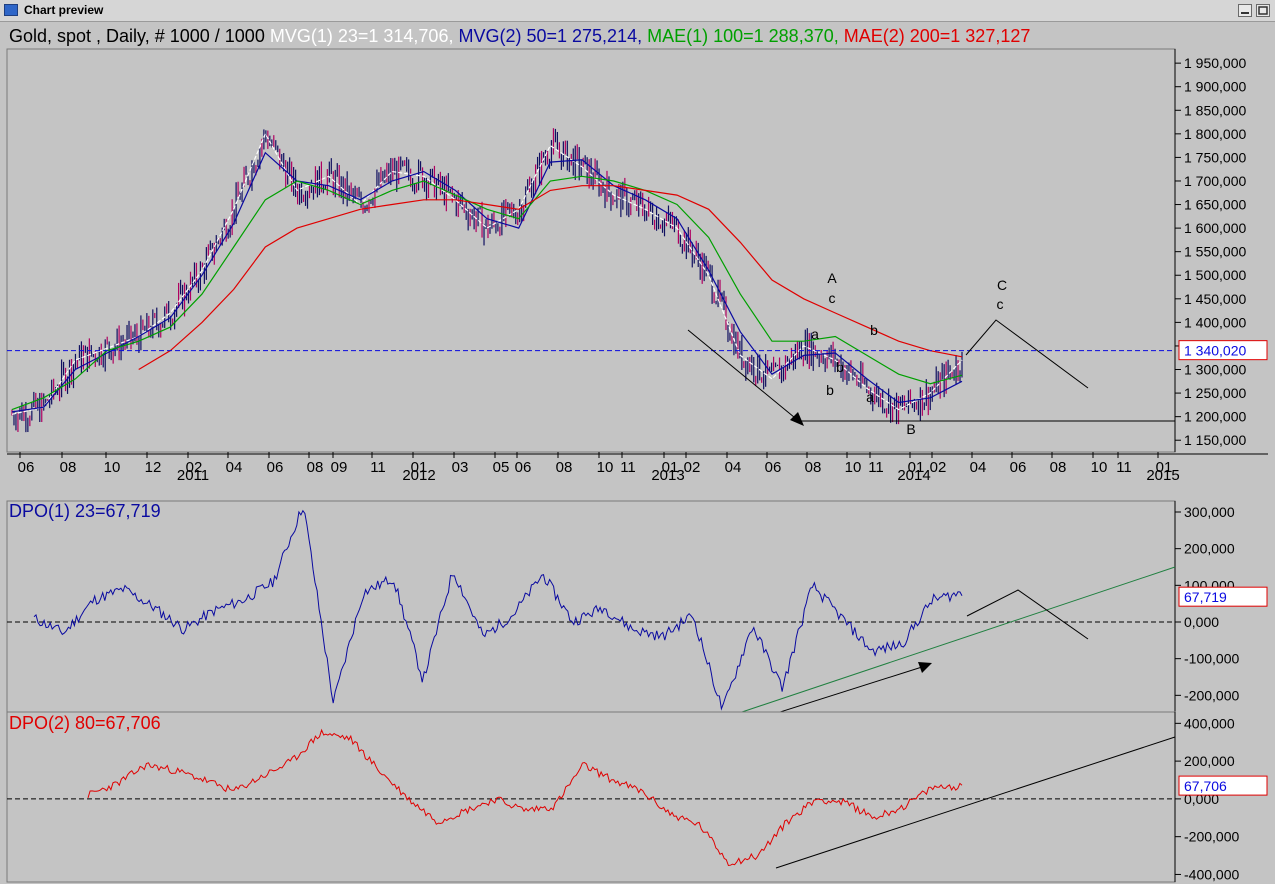  I want to click on x-tick-label-month: 05, so click(501, 467).